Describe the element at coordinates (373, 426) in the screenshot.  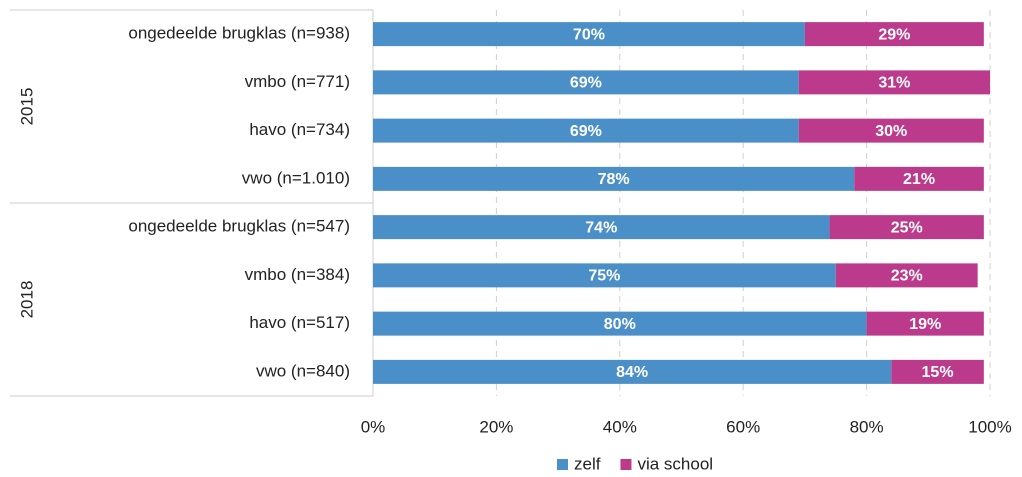
I see `x-tick-label: 0%` at that location.